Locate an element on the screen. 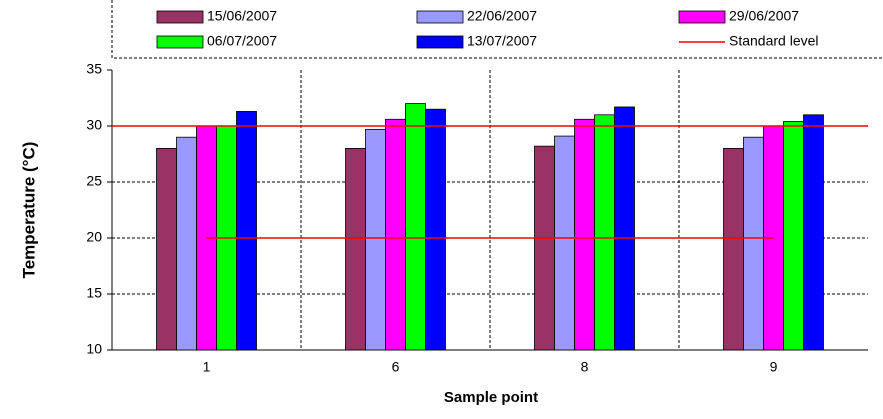  legend-border is located at coordinates (497, 29).